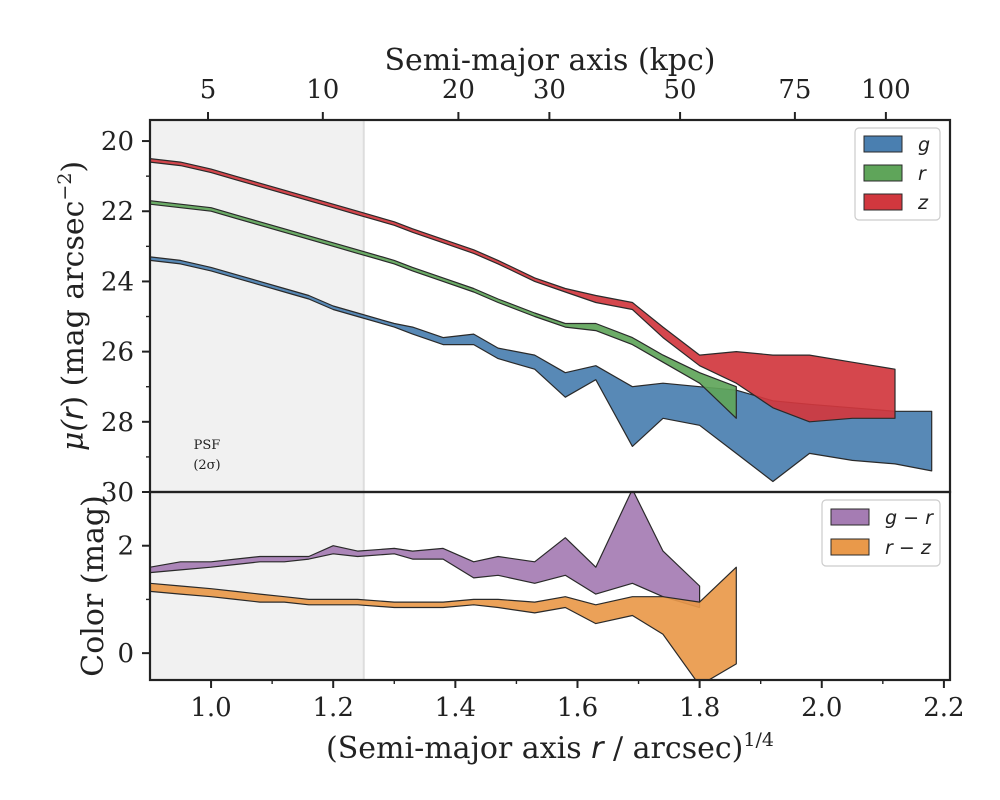  What do you see at coordinates (117, 282) in the screenshot?
I see `ytick-label-top: 24` at bounding box center [117, 282].